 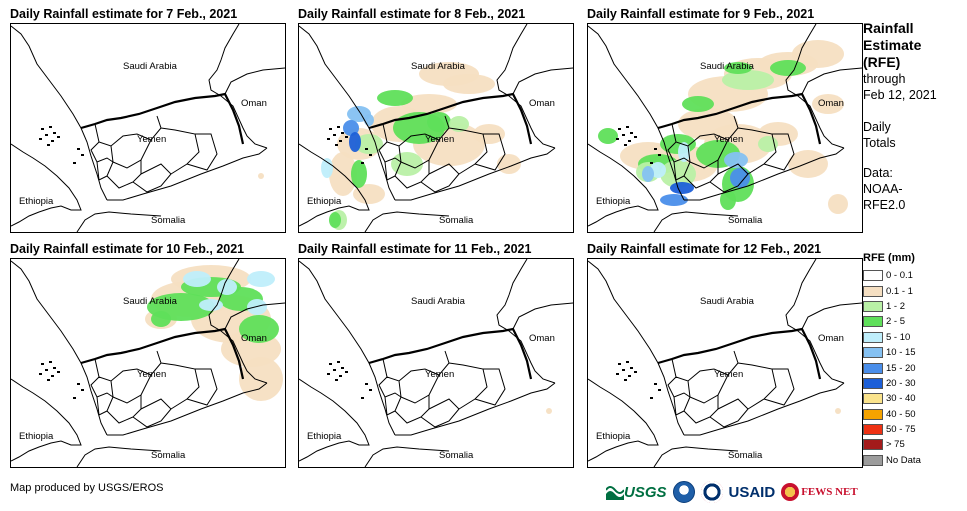 I want to click on country-label-yemen: Yemen, so click(x=729, y=139).